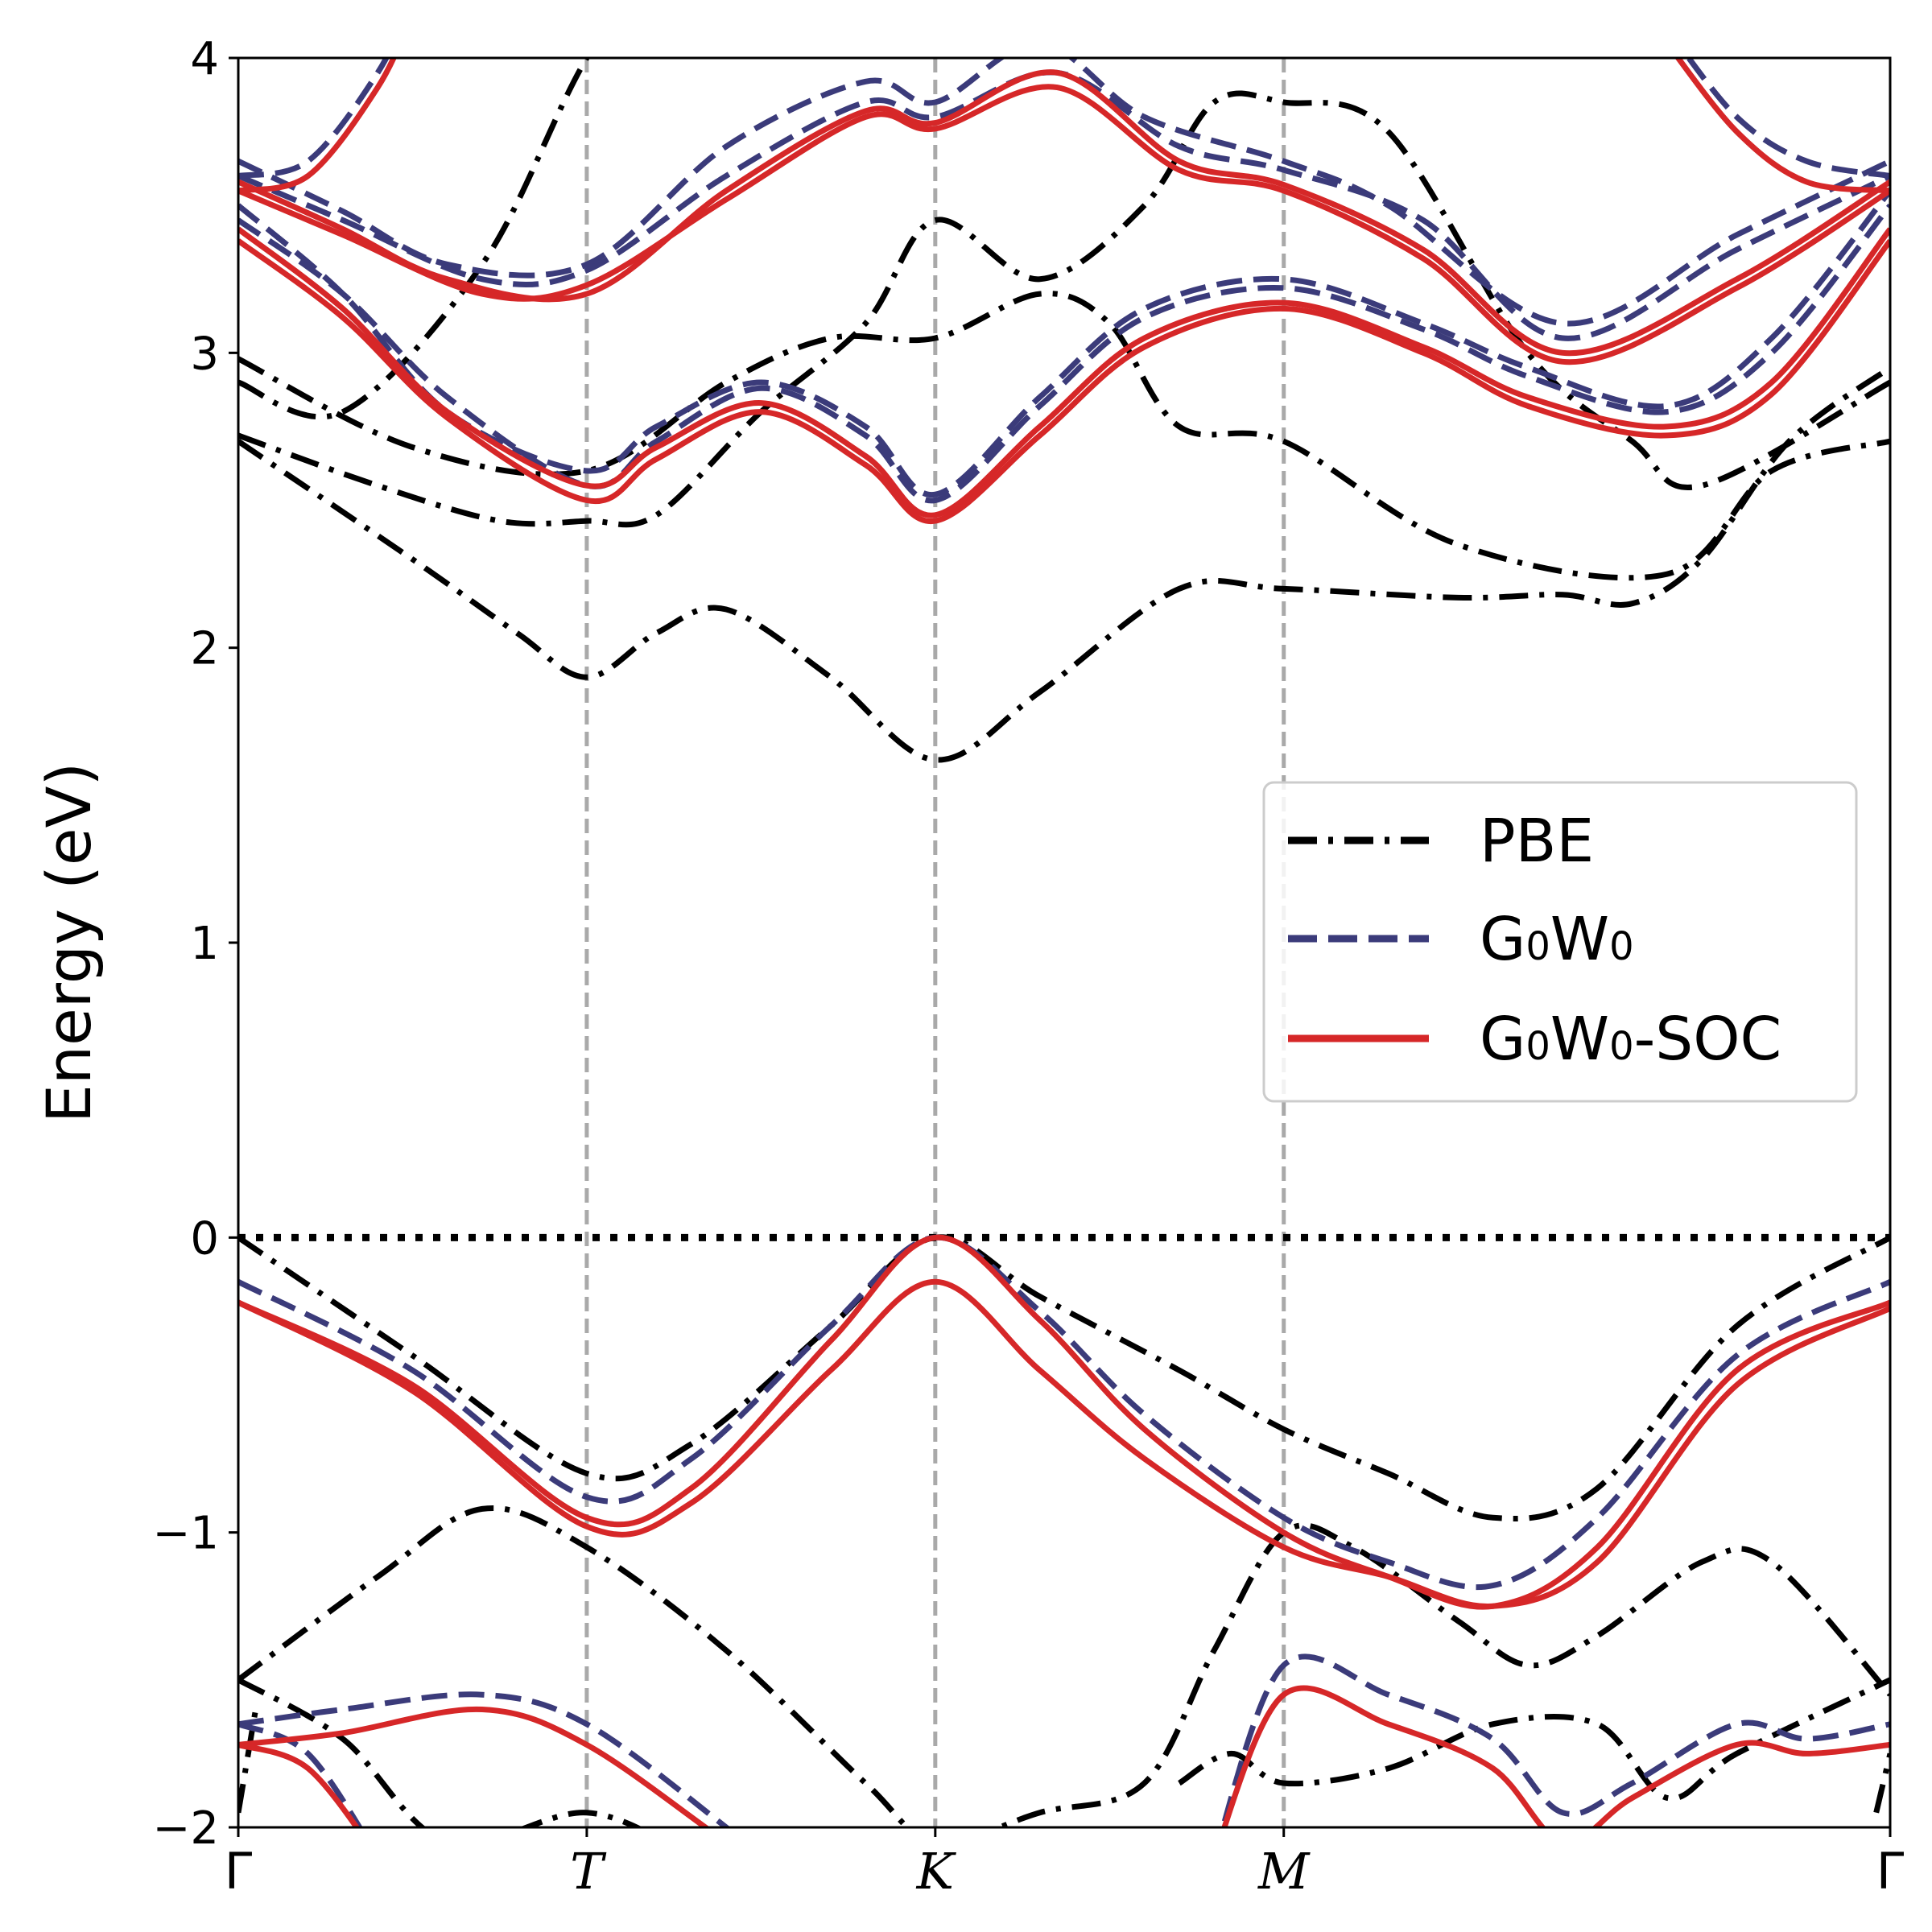 The height and width of the screenshot is (1932, 1932). Describe the element at coordinates (204, 354) in the screenshot. I see `y-tick-label: 3` at that location.